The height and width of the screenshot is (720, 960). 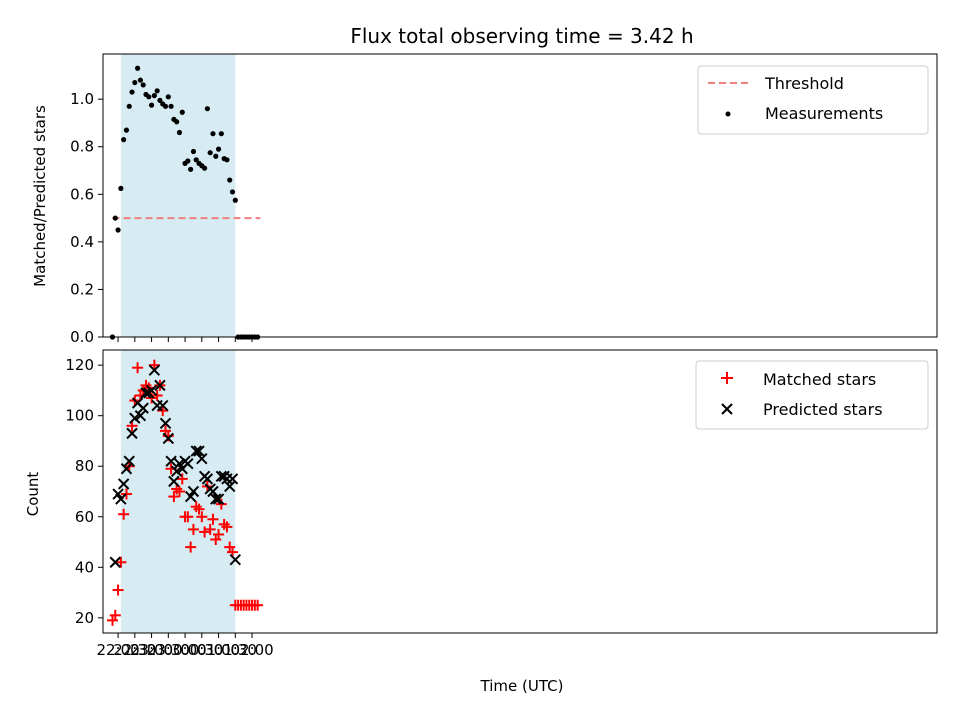 I want to click on x-tick-label: 23:30, so click(x=168, y=650).